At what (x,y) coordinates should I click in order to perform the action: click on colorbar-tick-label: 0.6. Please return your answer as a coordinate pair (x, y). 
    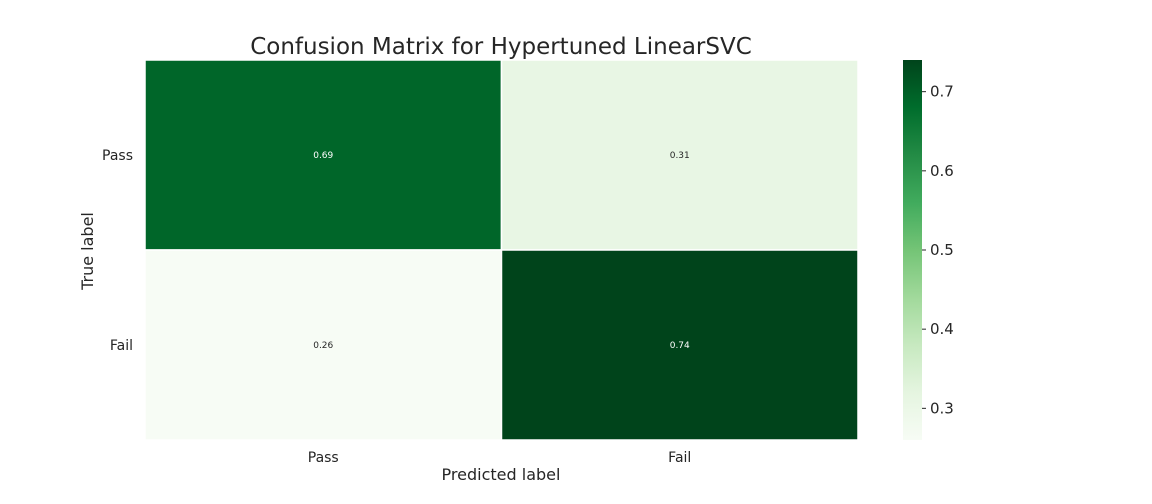
    Looking at the image, I should click on (942, 171).